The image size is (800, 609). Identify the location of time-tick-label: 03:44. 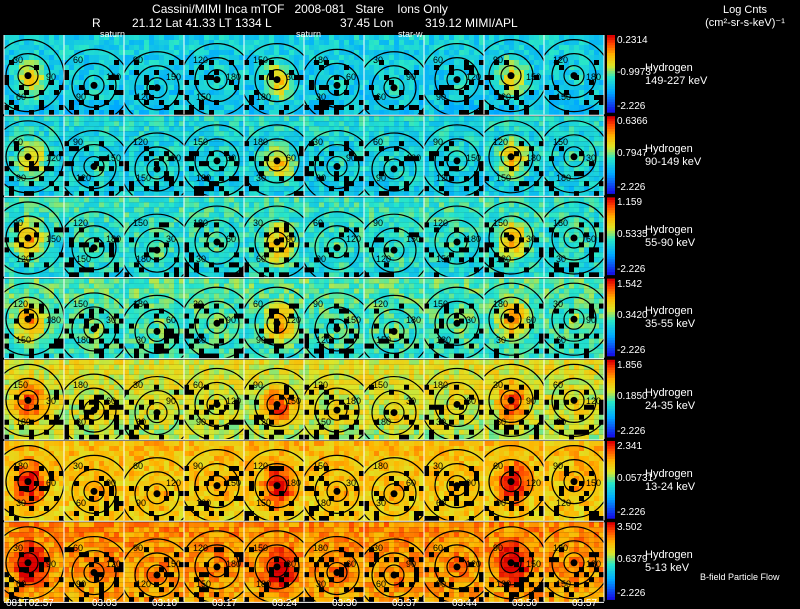
(465, 603).